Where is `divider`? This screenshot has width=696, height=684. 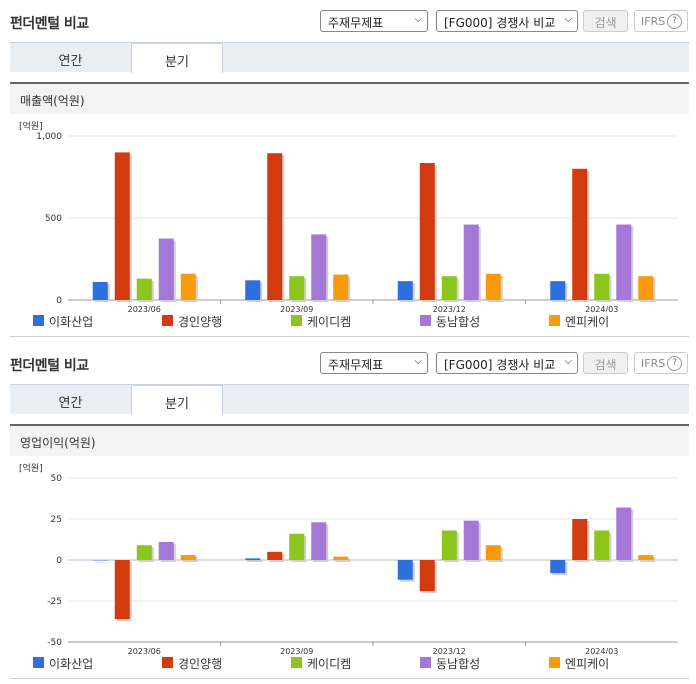 divider is located at coordinates (349, 678).